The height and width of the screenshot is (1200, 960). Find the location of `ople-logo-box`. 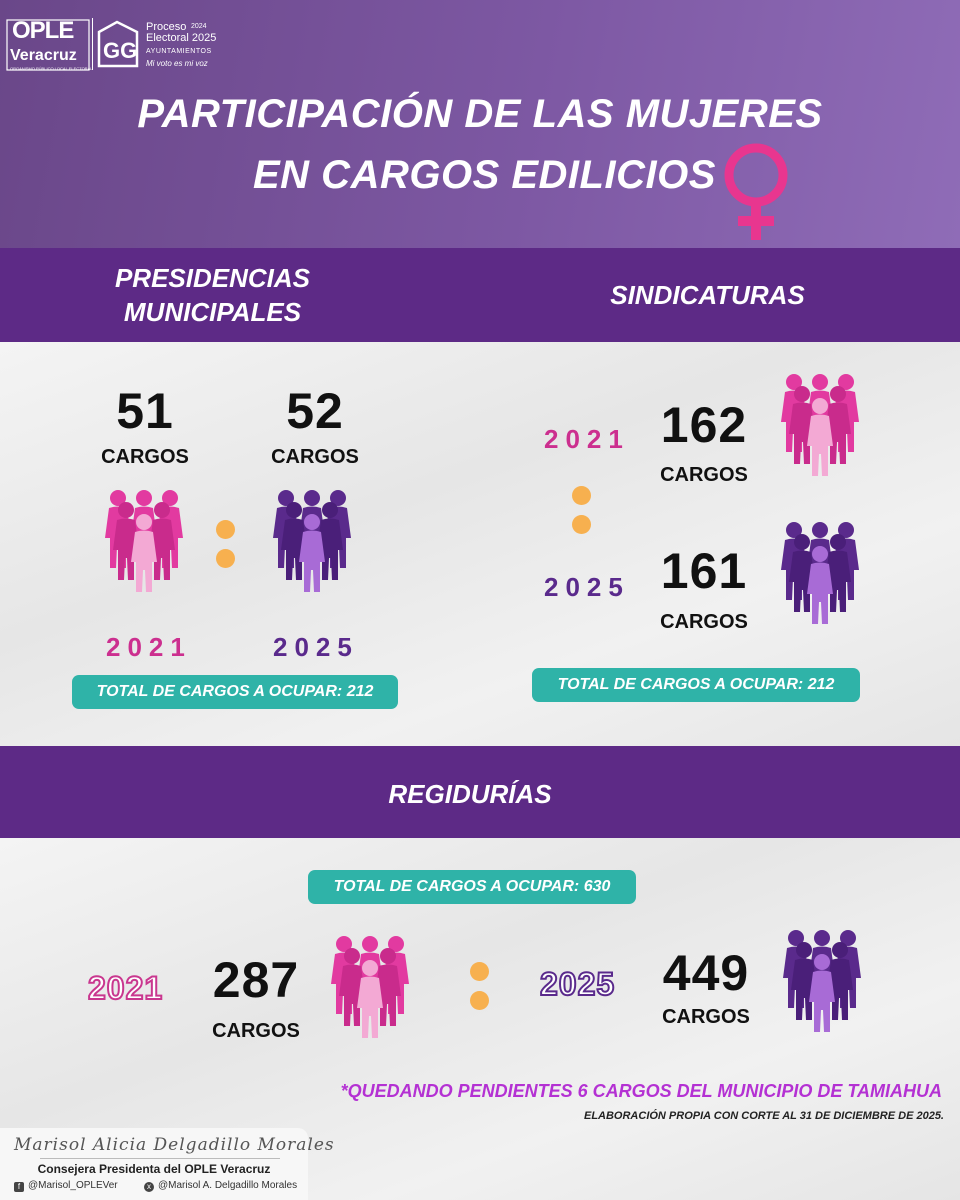

ople-logo-box is located at coordinates (48, 45).